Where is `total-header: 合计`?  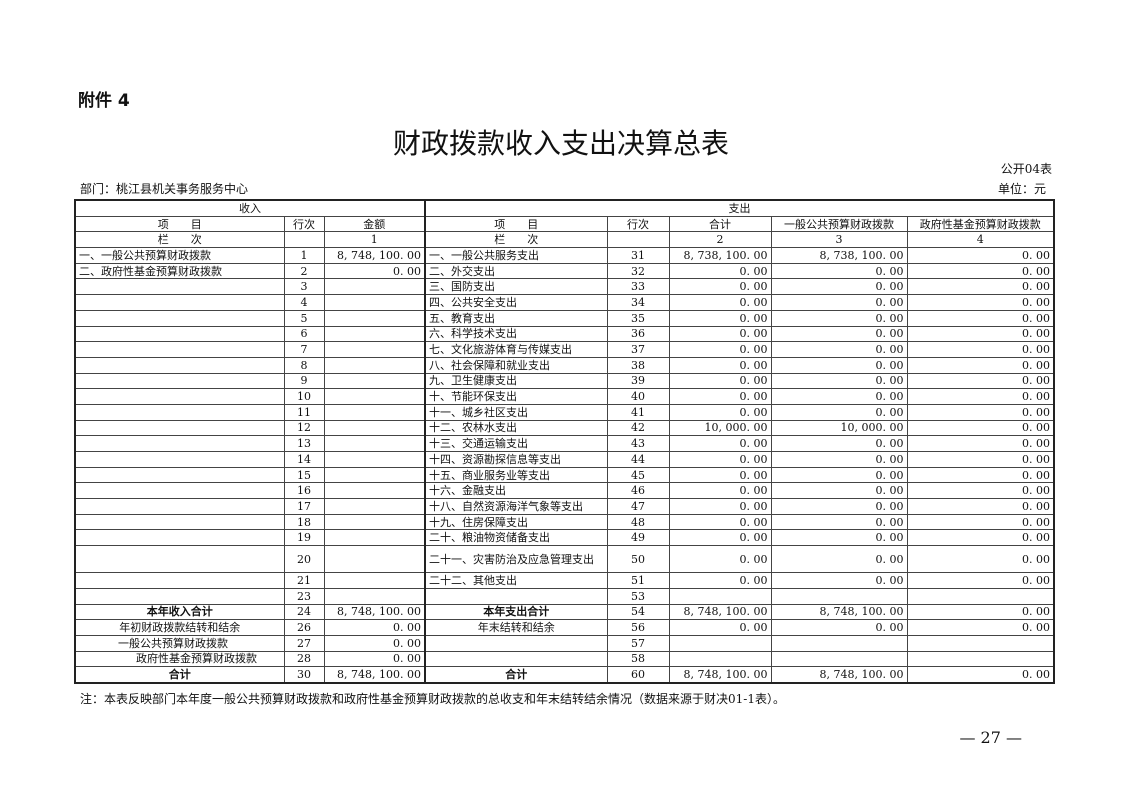 total-header: 合计 is located at coordinates (720, 224).